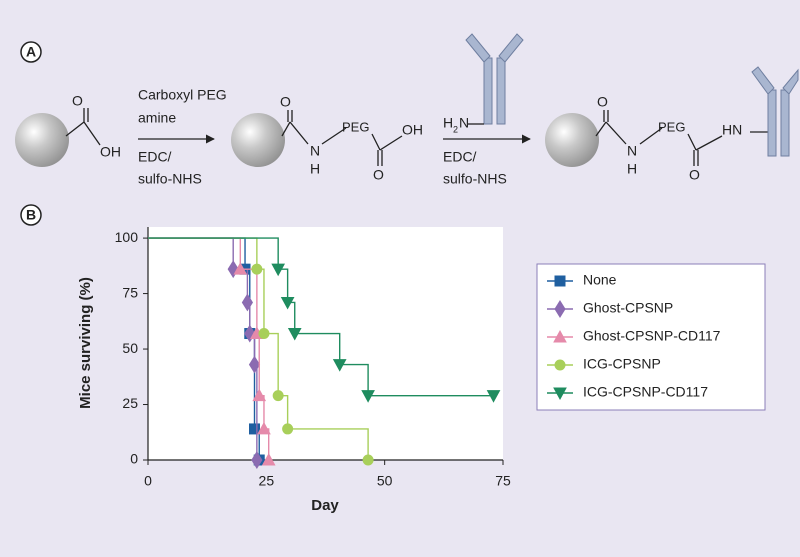  Describe the element at coordinates (134, 459) in the screenshot. I see `y-tick-label: 0` at that location.